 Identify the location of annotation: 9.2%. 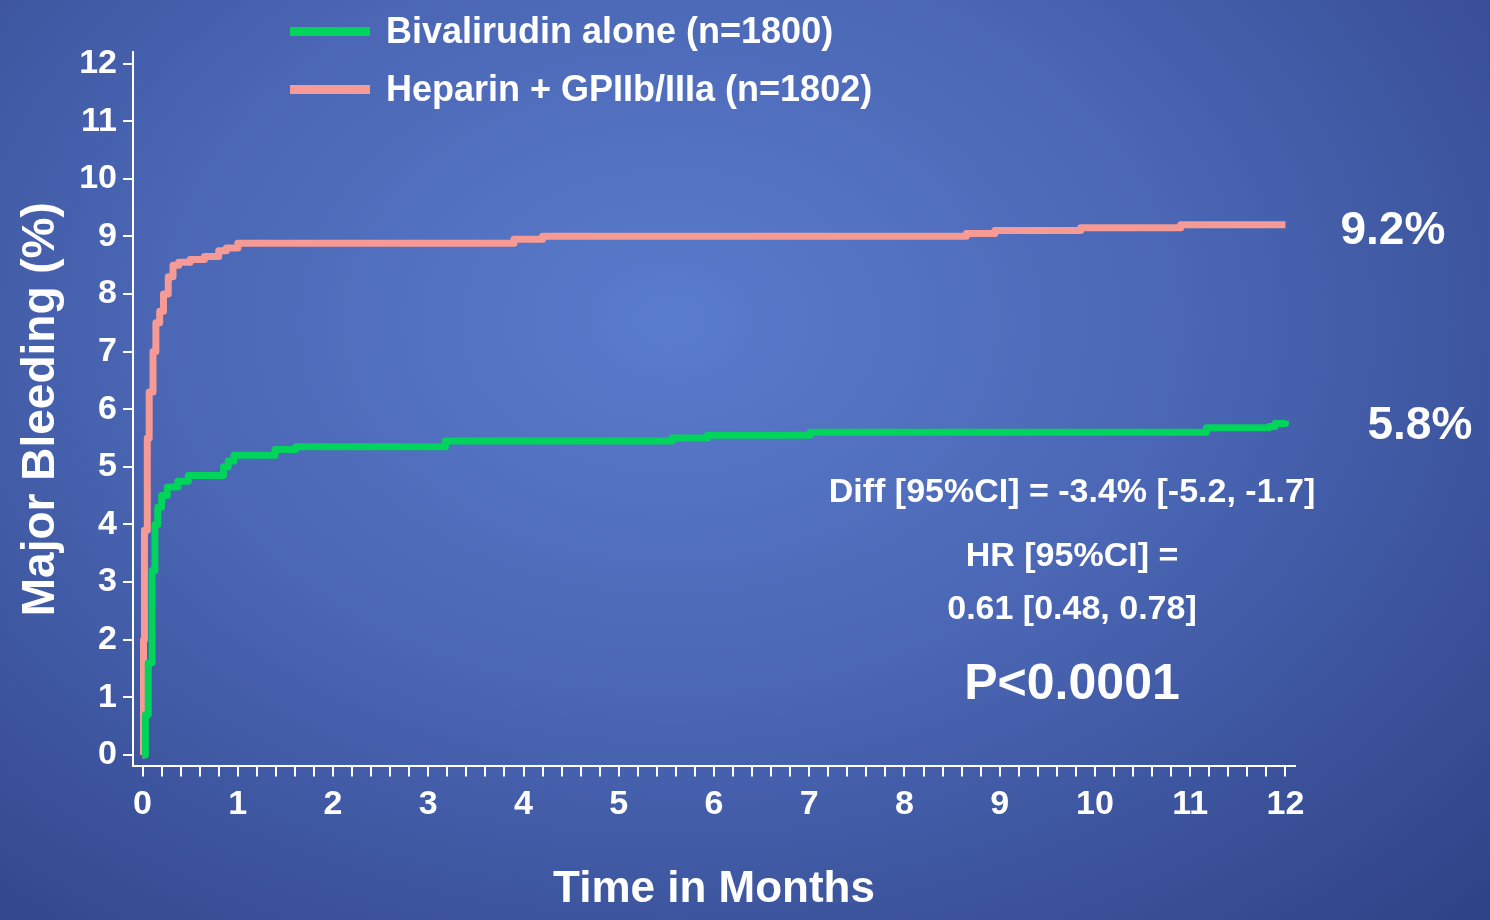
(1393, 227).